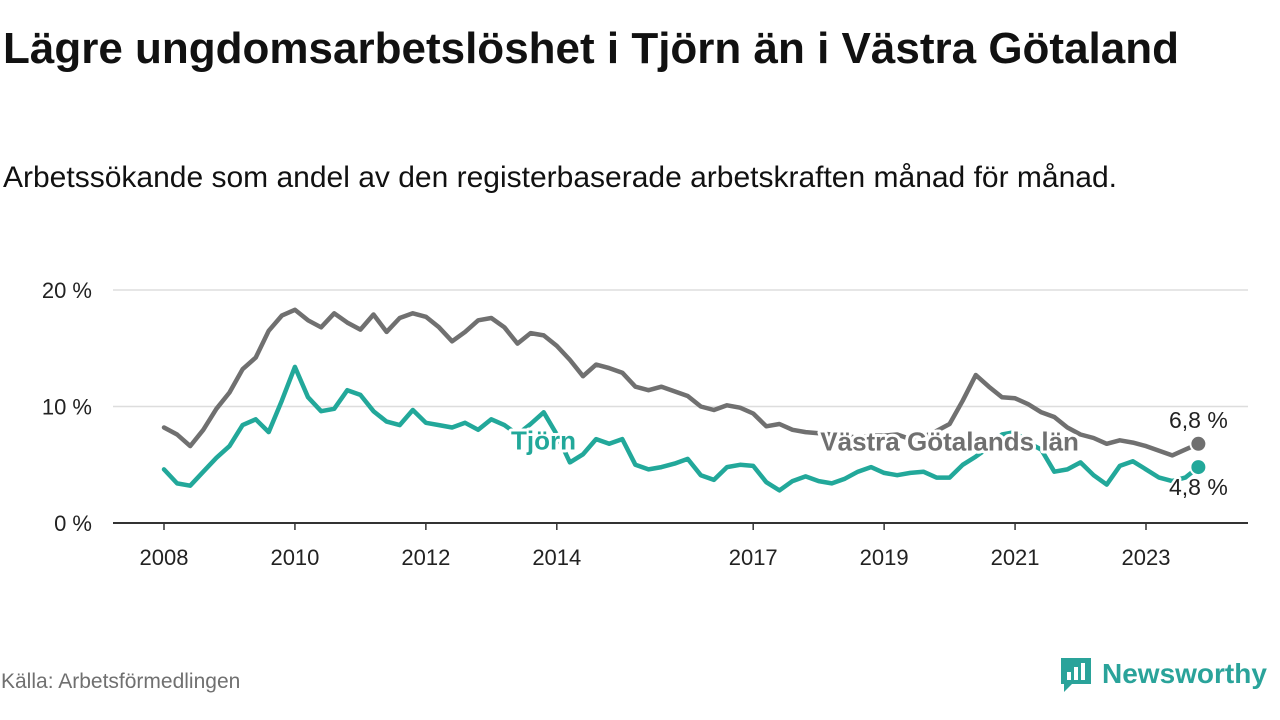 This screenshot has height=720, width=1280. What do you see at coordinates (556, 557) in the screenshot?
I see `x-tick-label: 2014` at bounding box center [556, 557].